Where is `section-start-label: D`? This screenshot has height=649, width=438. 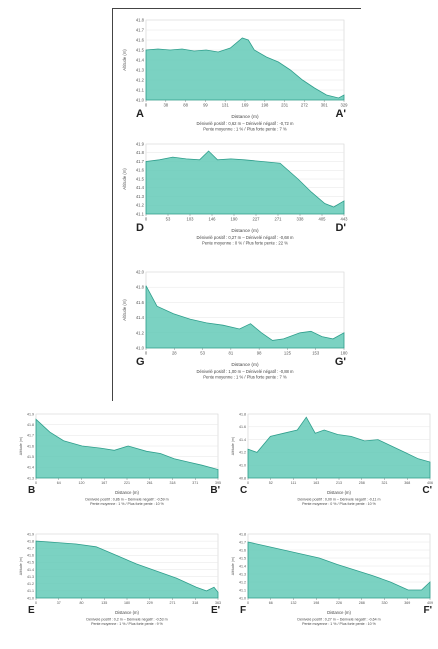
section-start-label: D is located at coordinates (140, 228).